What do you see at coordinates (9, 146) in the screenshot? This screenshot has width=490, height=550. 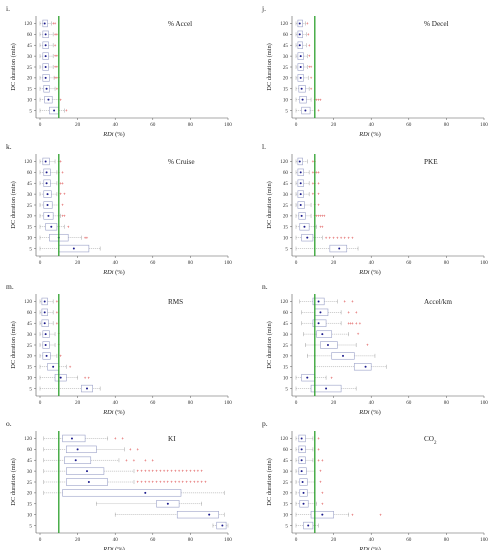 I see `panel-label: k.` at bounding box center [9, 146].